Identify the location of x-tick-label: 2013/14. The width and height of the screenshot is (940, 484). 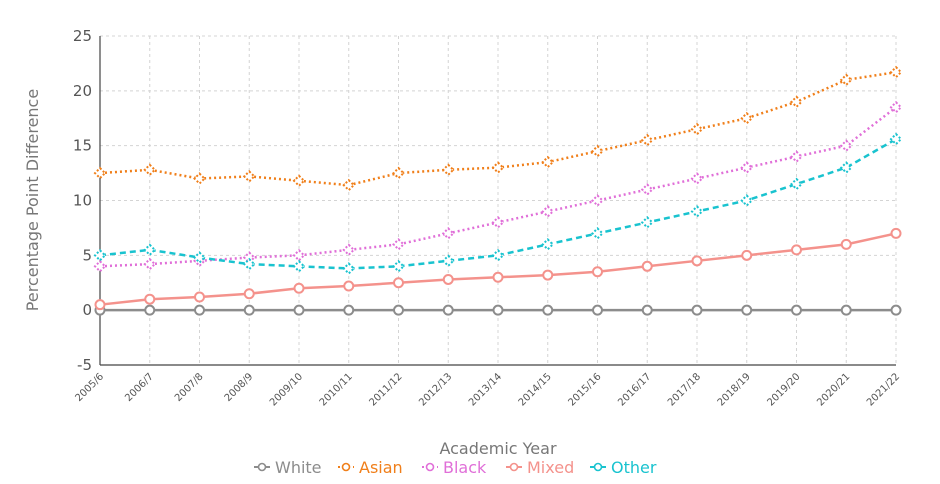
(485, 389).